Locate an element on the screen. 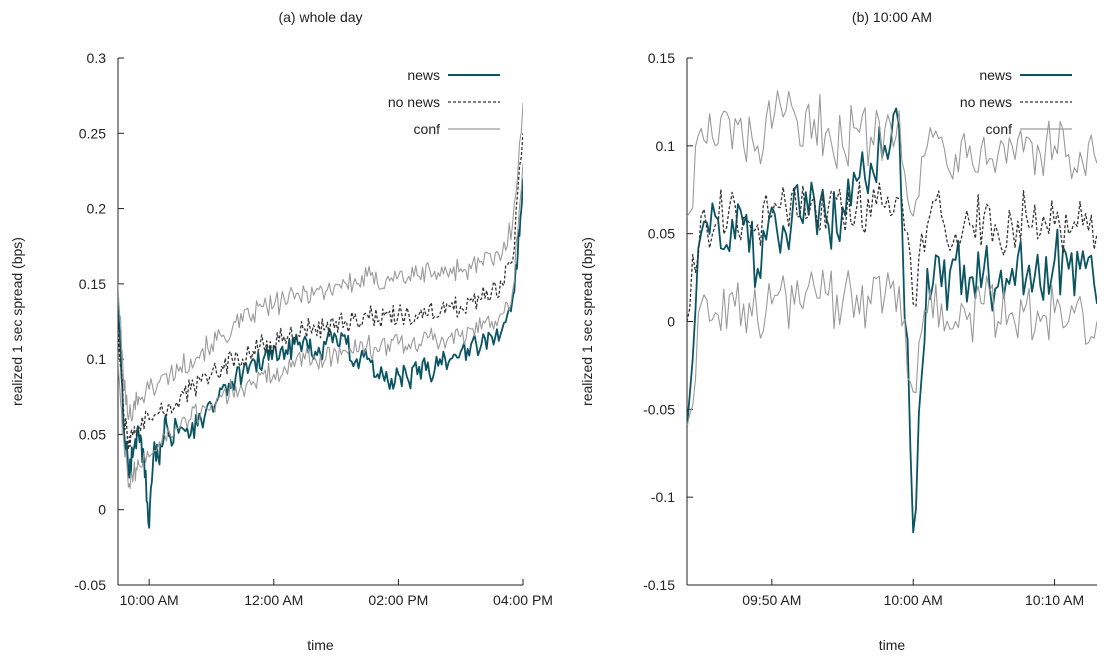 The image size is (1108, 662). b-chart-title: (b) 10:00 AM is located at coordinates (892, 17).